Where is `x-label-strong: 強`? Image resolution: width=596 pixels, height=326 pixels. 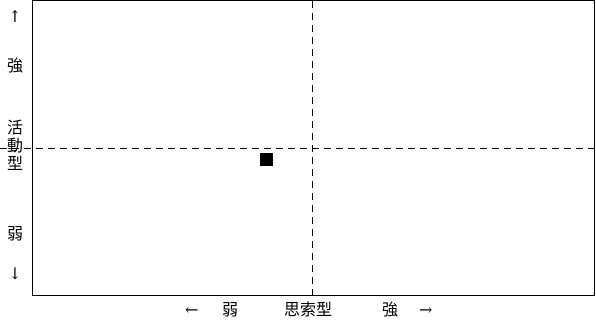
x-label-strong: 強 is located at coordinates (390, 309).